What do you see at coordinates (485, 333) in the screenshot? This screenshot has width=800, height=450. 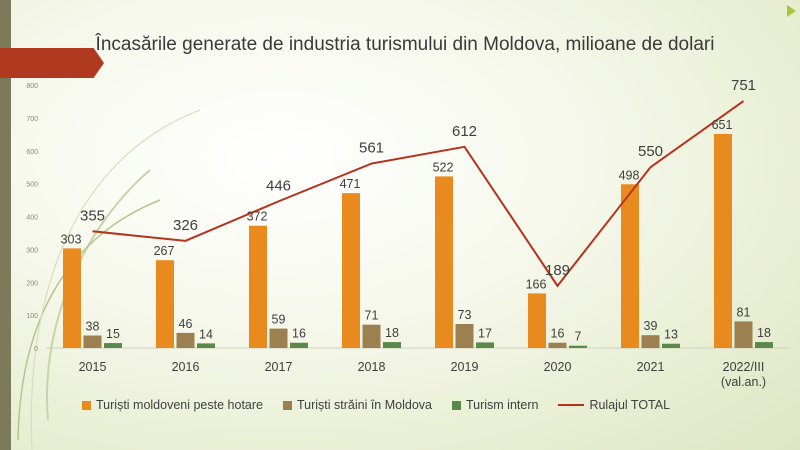 I see `bar-value-label: 17` at bounding box center [485, 333].